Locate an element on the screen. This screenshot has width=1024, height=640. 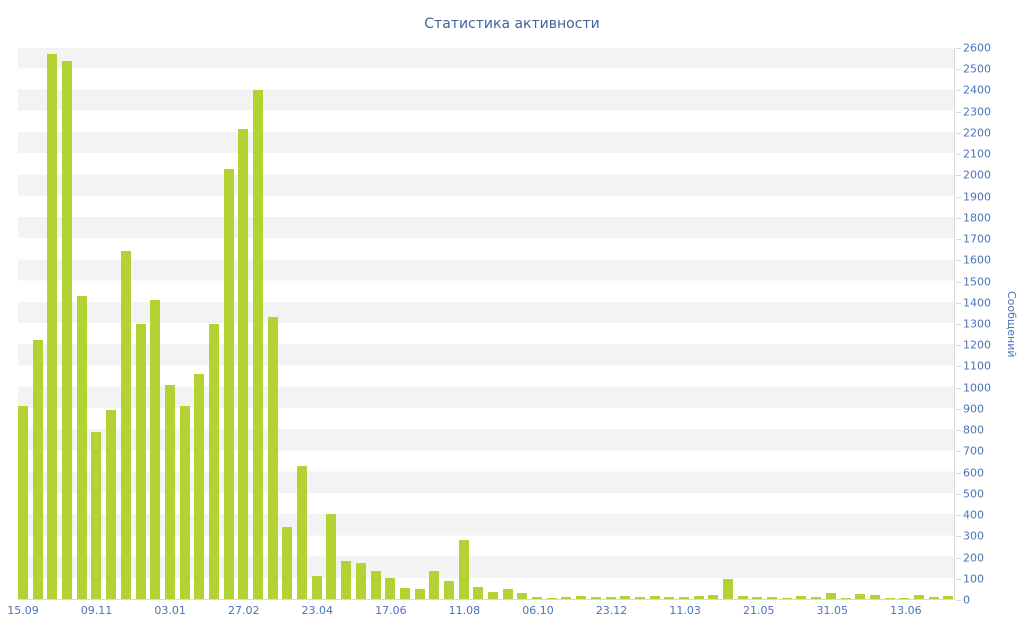
y-axis-tick-label: 1400 is located at coordinates (977, 303).